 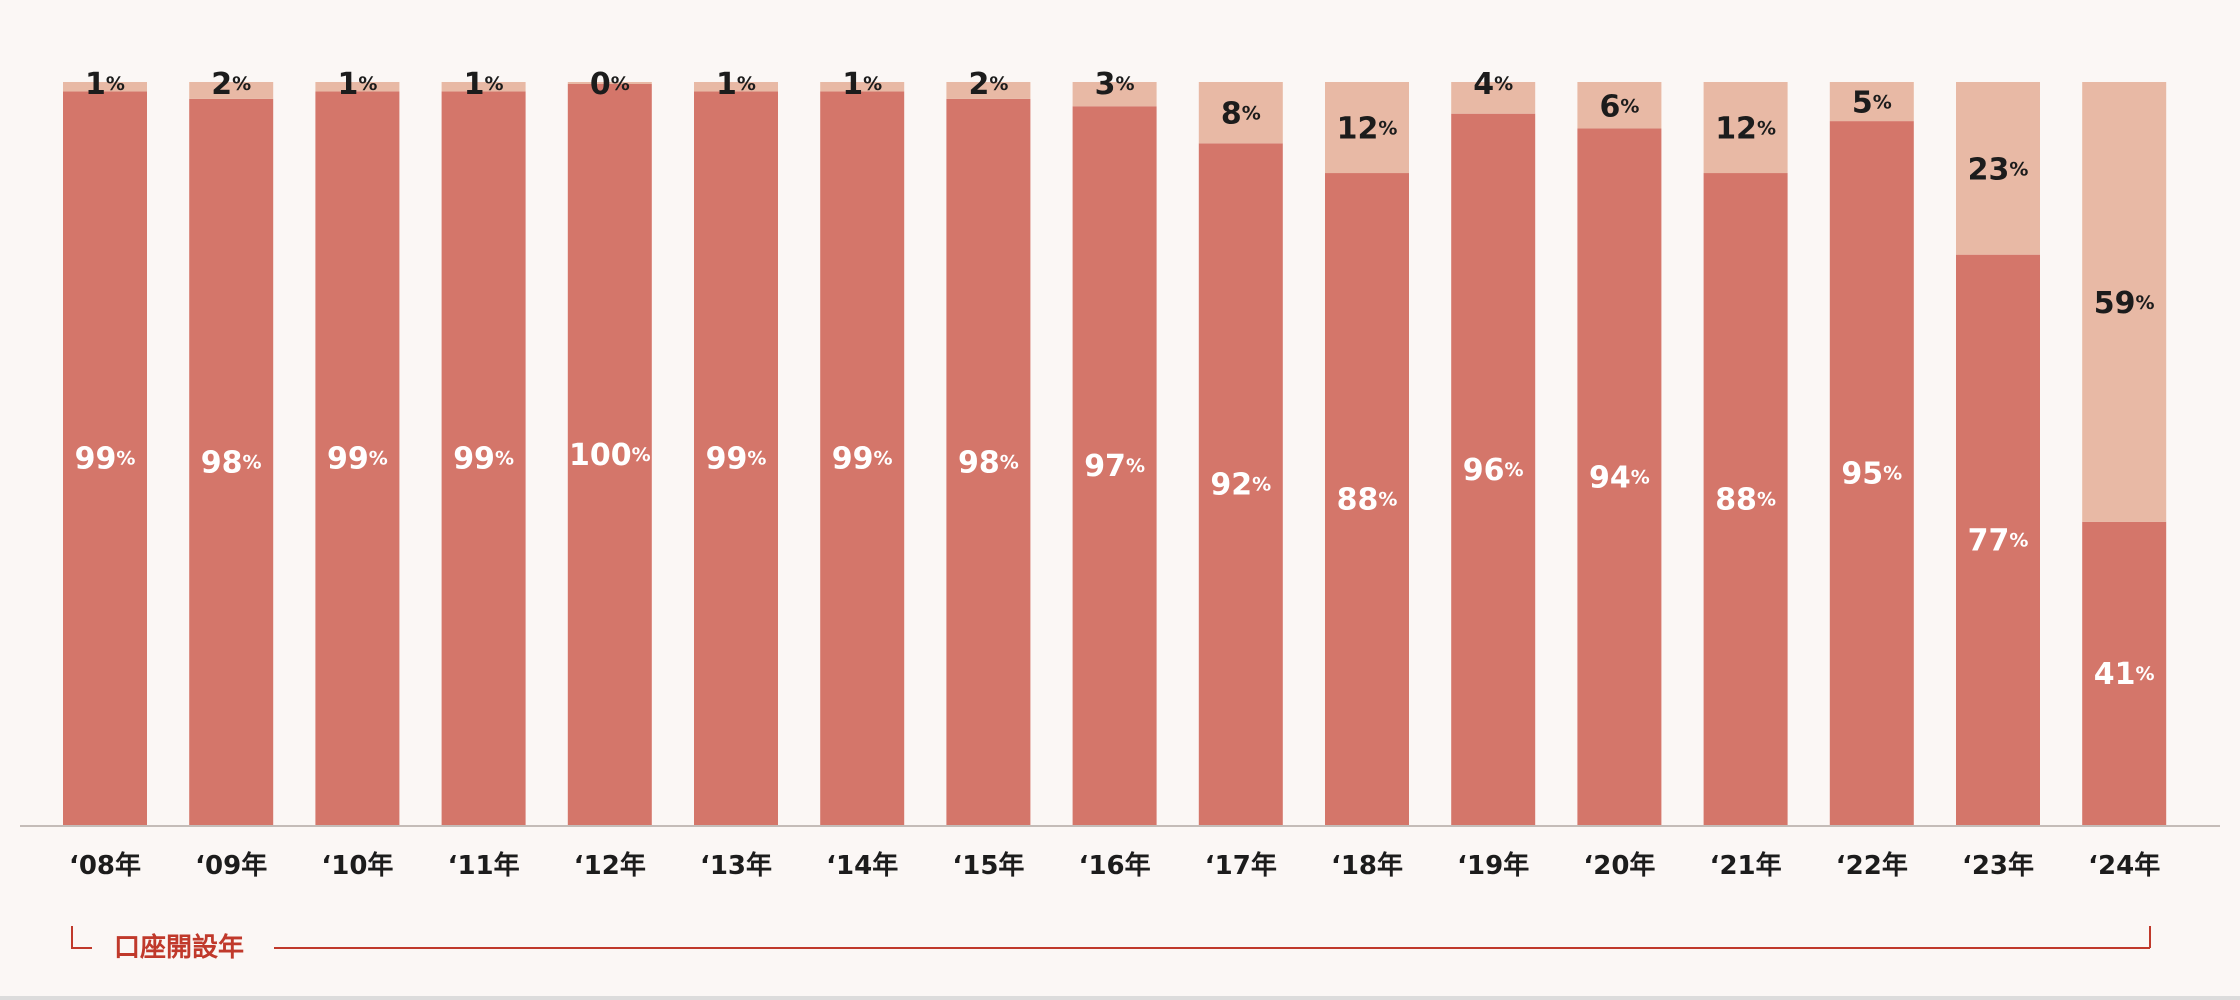 I want to click on bar-value-label-top: 4%, so click(x=1493, y=84).